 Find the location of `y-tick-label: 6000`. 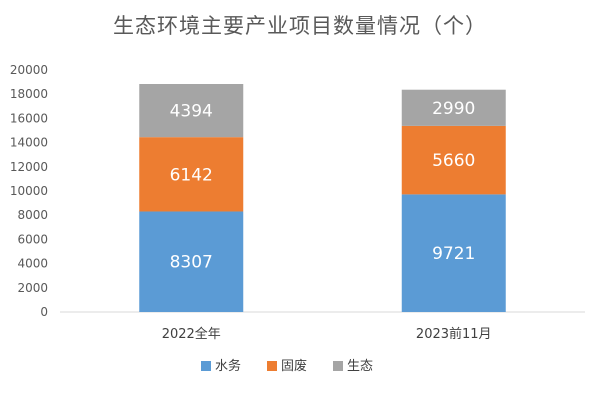

y-tick-label: 6000 is located at coordinates (32, 239).